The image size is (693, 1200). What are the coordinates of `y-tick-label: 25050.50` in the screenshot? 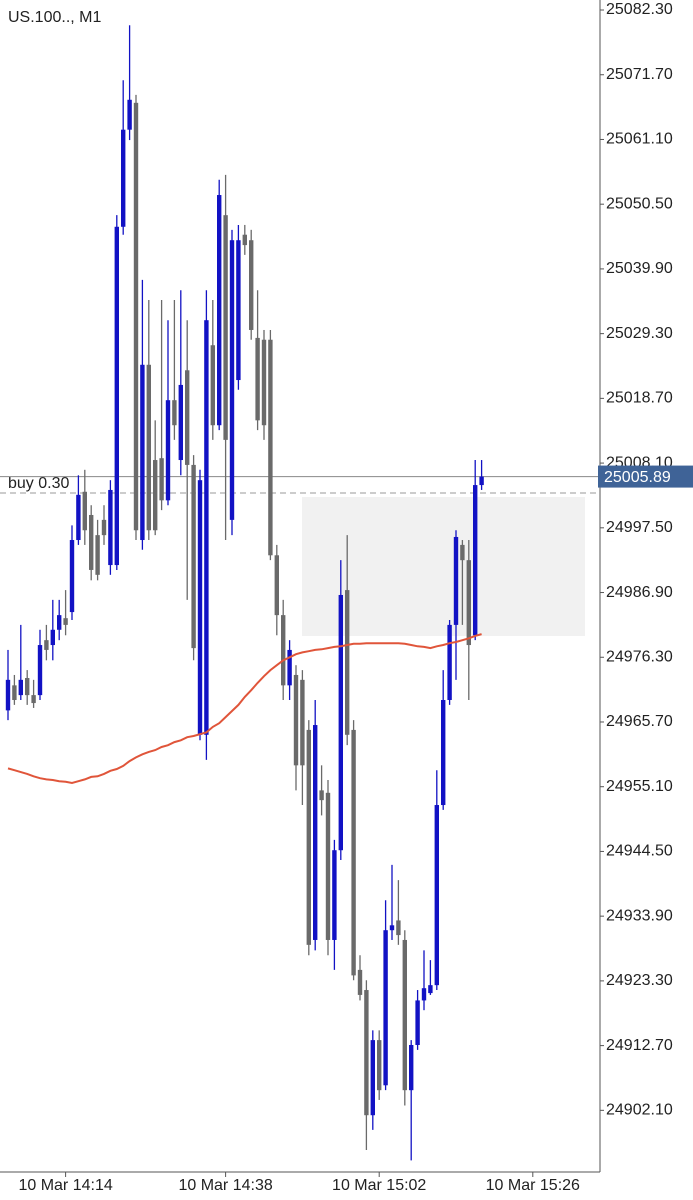 It's located at (639, 203).